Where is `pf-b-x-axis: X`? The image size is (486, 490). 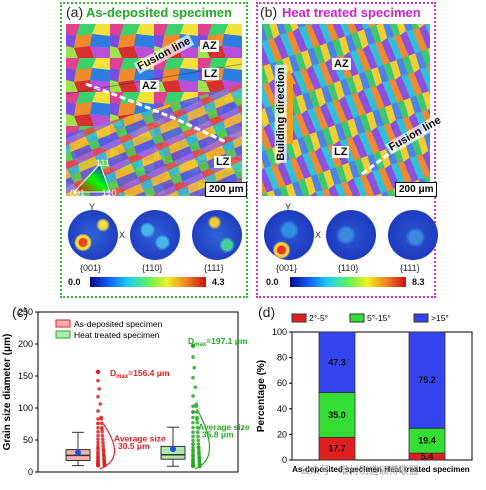 pf-b-x-axis: X is located at coordinates (318, 235).